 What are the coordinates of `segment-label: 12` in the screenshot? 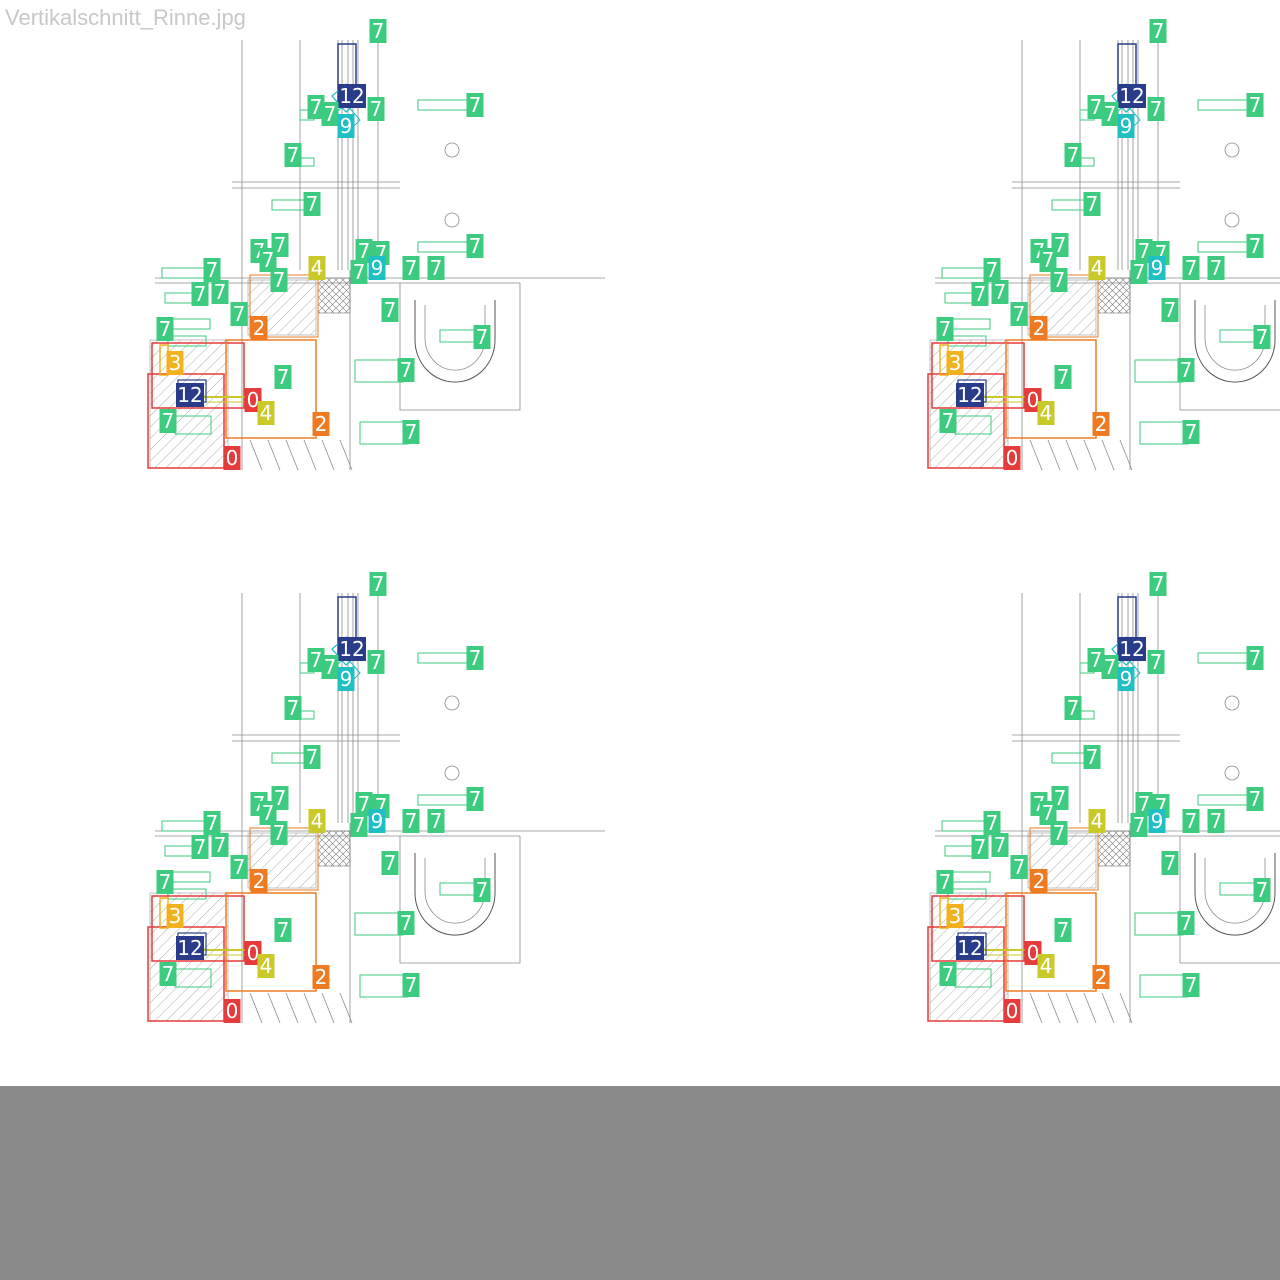 It's located at (352, 96).